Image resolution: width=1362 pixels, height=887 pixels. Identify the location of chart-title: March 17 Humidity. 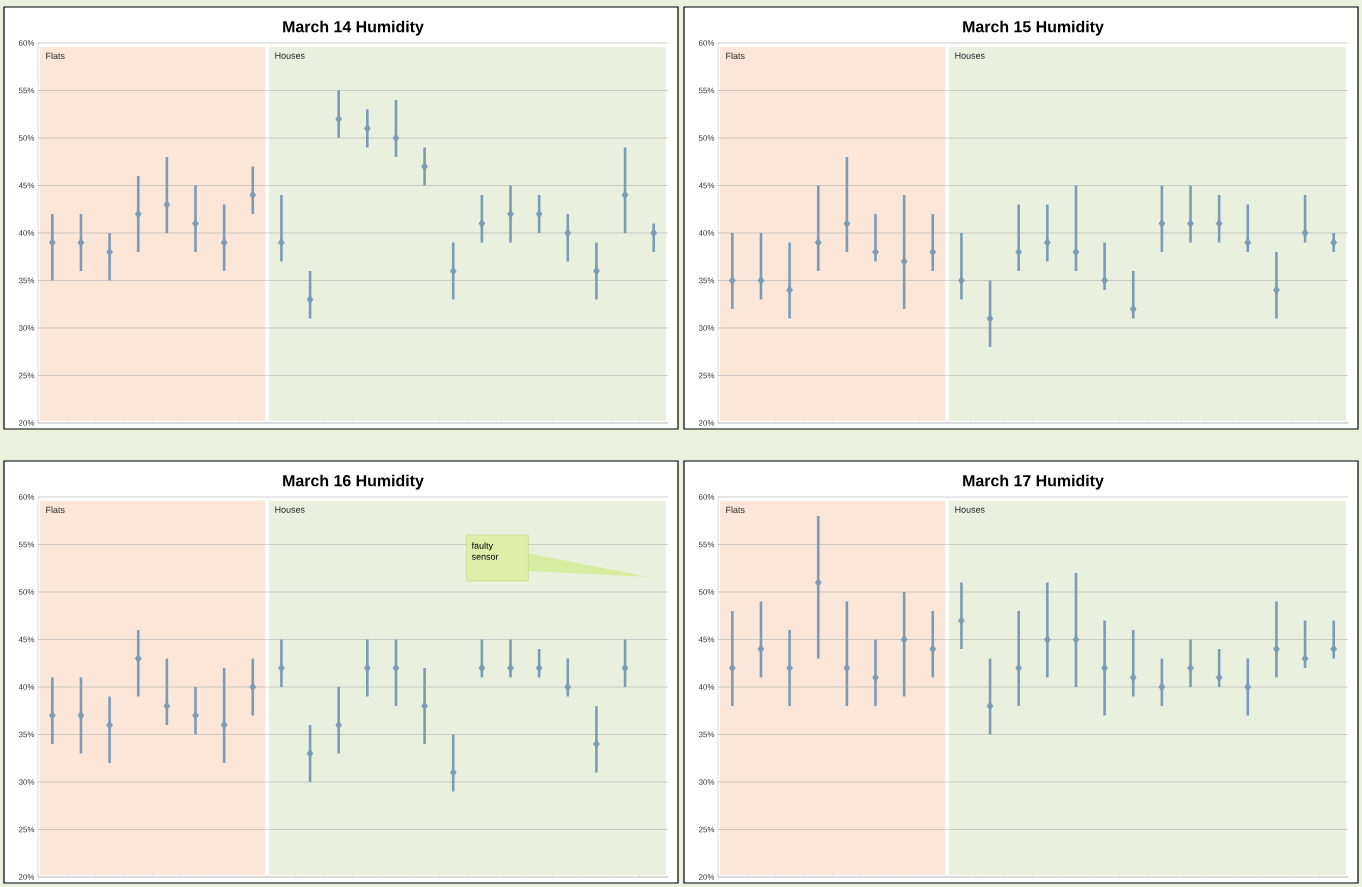
(1033, 482).